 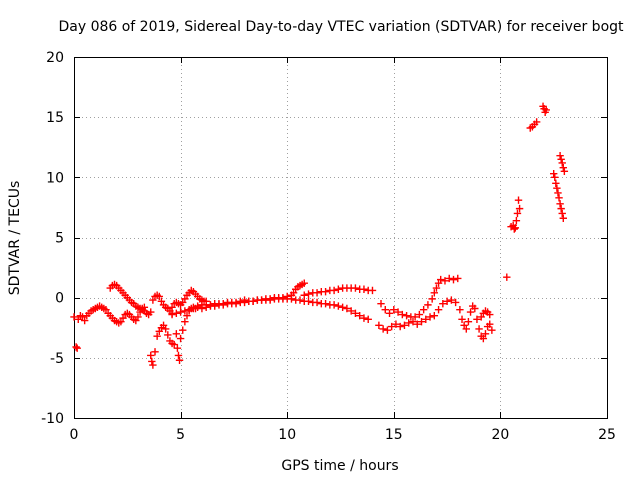 I want to click on x-tick-label: 15, so click(x=394, y=435).